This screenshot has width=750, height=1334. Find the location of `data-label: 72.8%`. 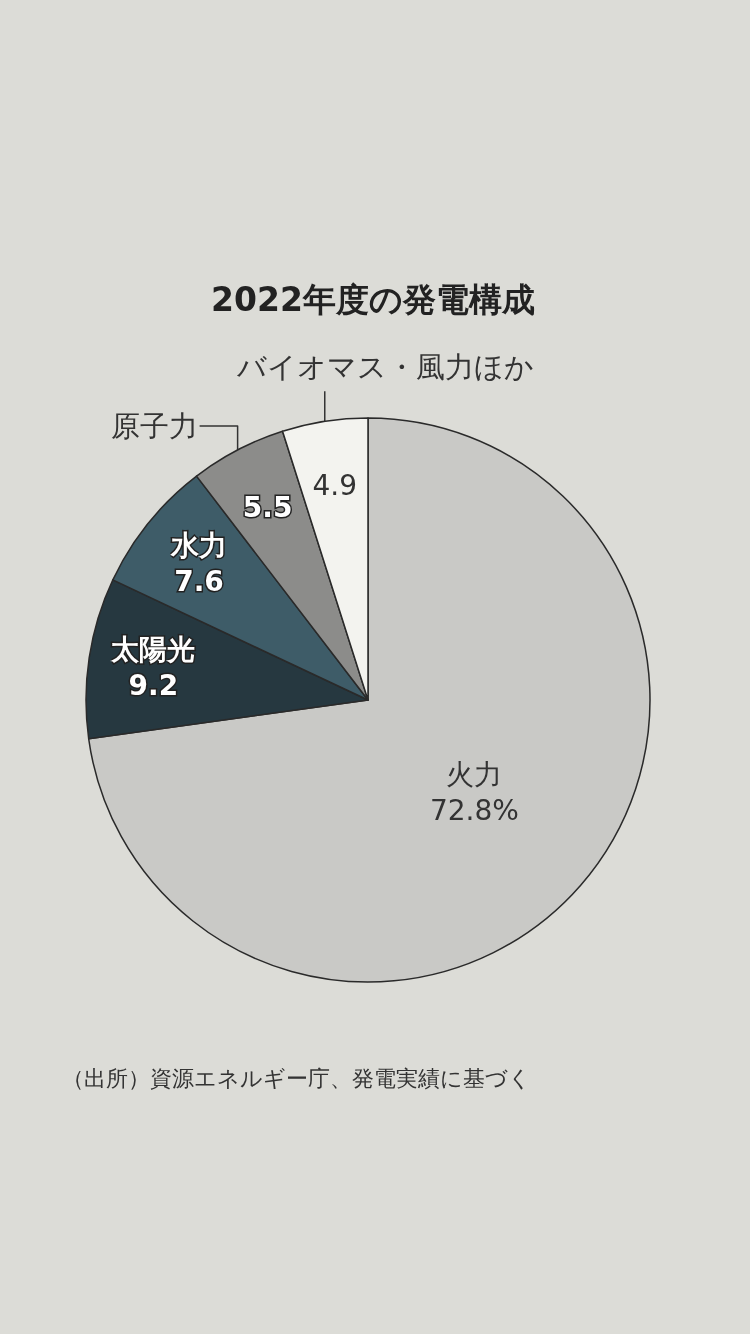

data-label: 72.8% is located at coordinates (474, 811).